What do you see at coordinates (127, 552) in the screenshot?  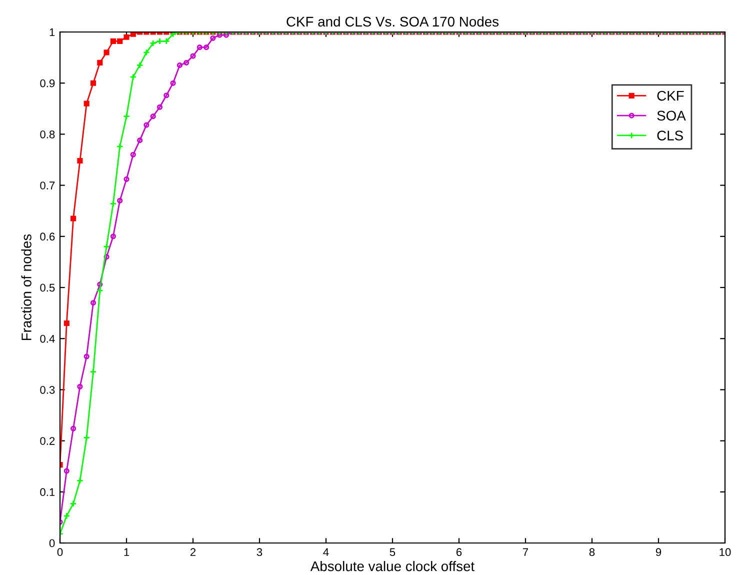 I see `x-tick-label: 1` at bounding box center [127, 552].